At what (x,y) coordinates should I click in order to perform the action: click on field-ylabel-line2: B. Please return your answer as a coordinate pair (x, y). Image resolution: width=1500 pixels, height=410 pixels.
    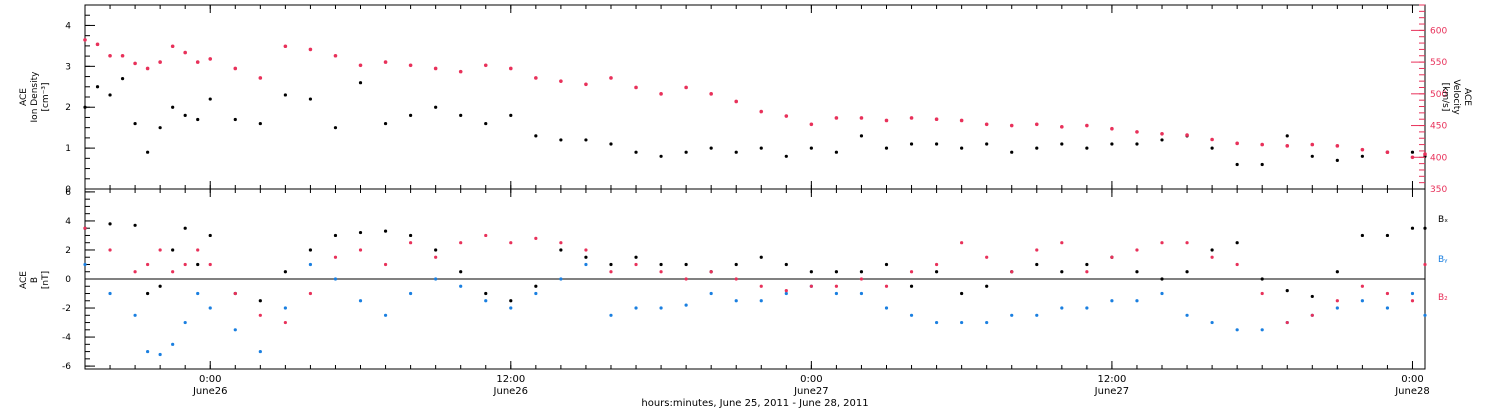
    Looking at the image, I should click on (35, 280).